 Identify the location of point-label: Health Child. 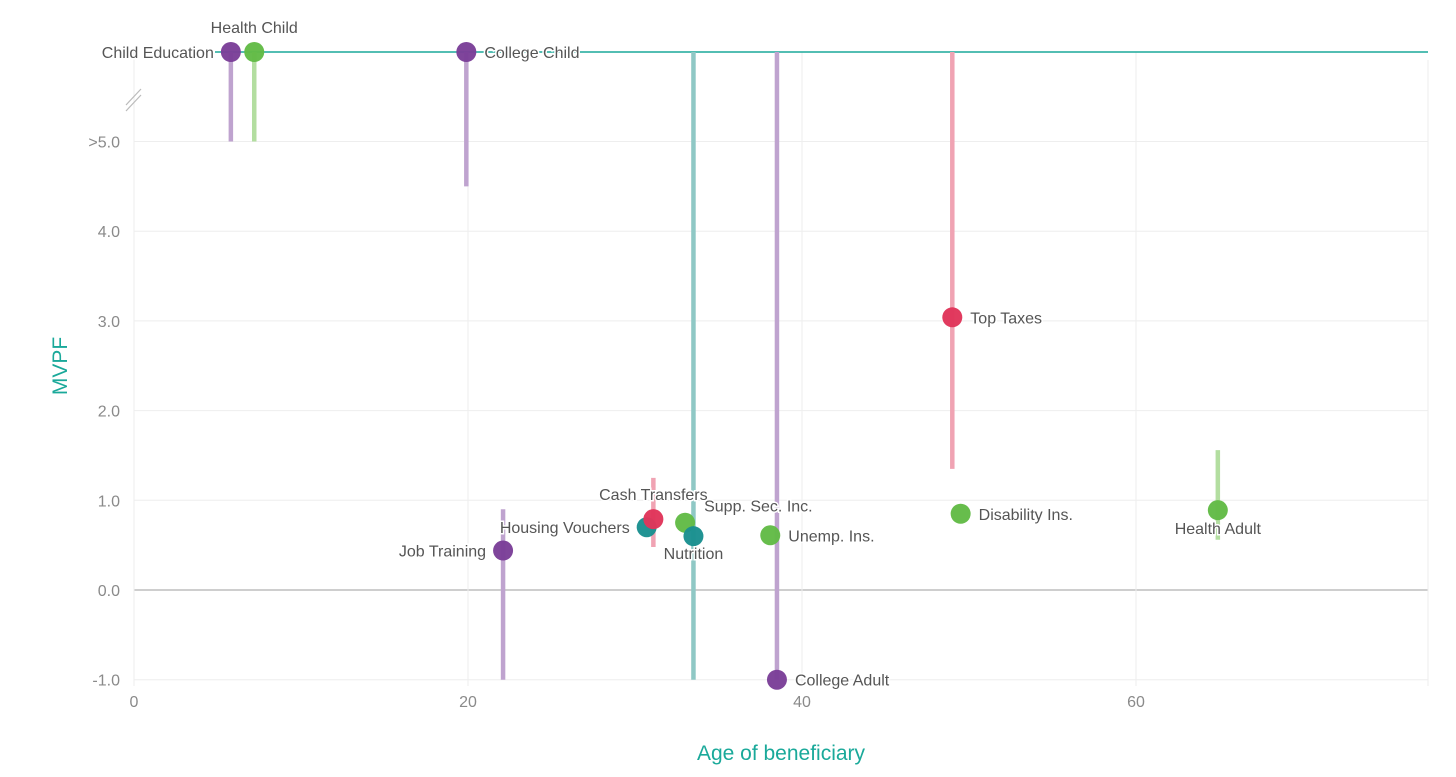
(254, 28).